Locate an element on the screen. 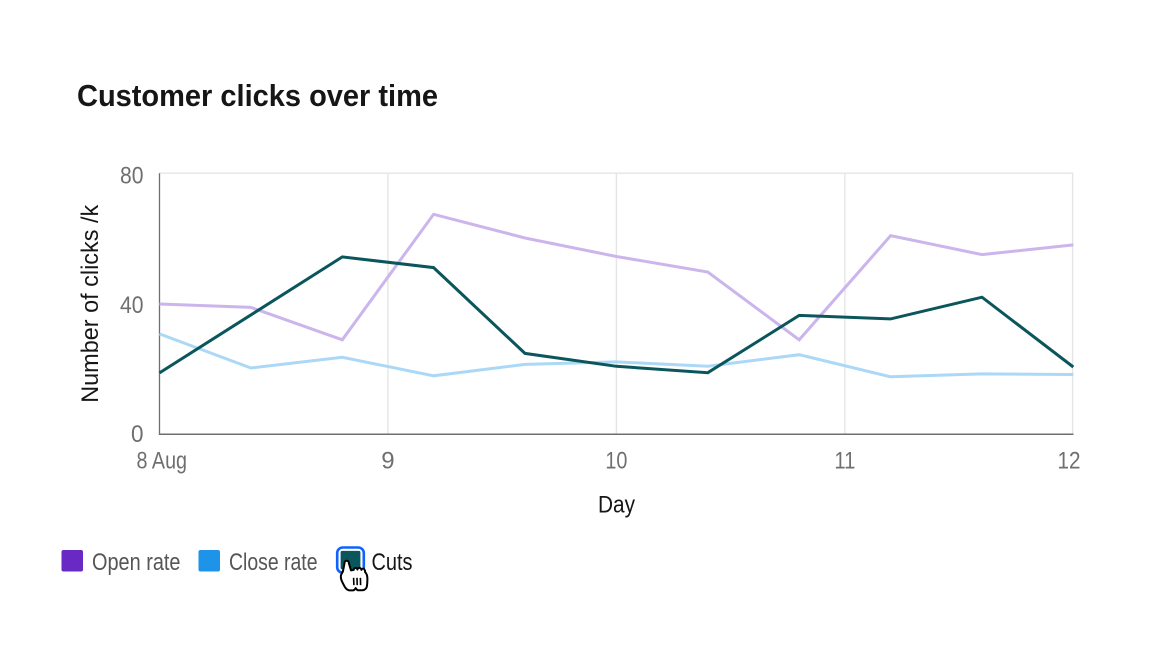 This screenshot has width=1152, height=653. svg-text: Number of clicks /k is located at coordinates (90, 303).